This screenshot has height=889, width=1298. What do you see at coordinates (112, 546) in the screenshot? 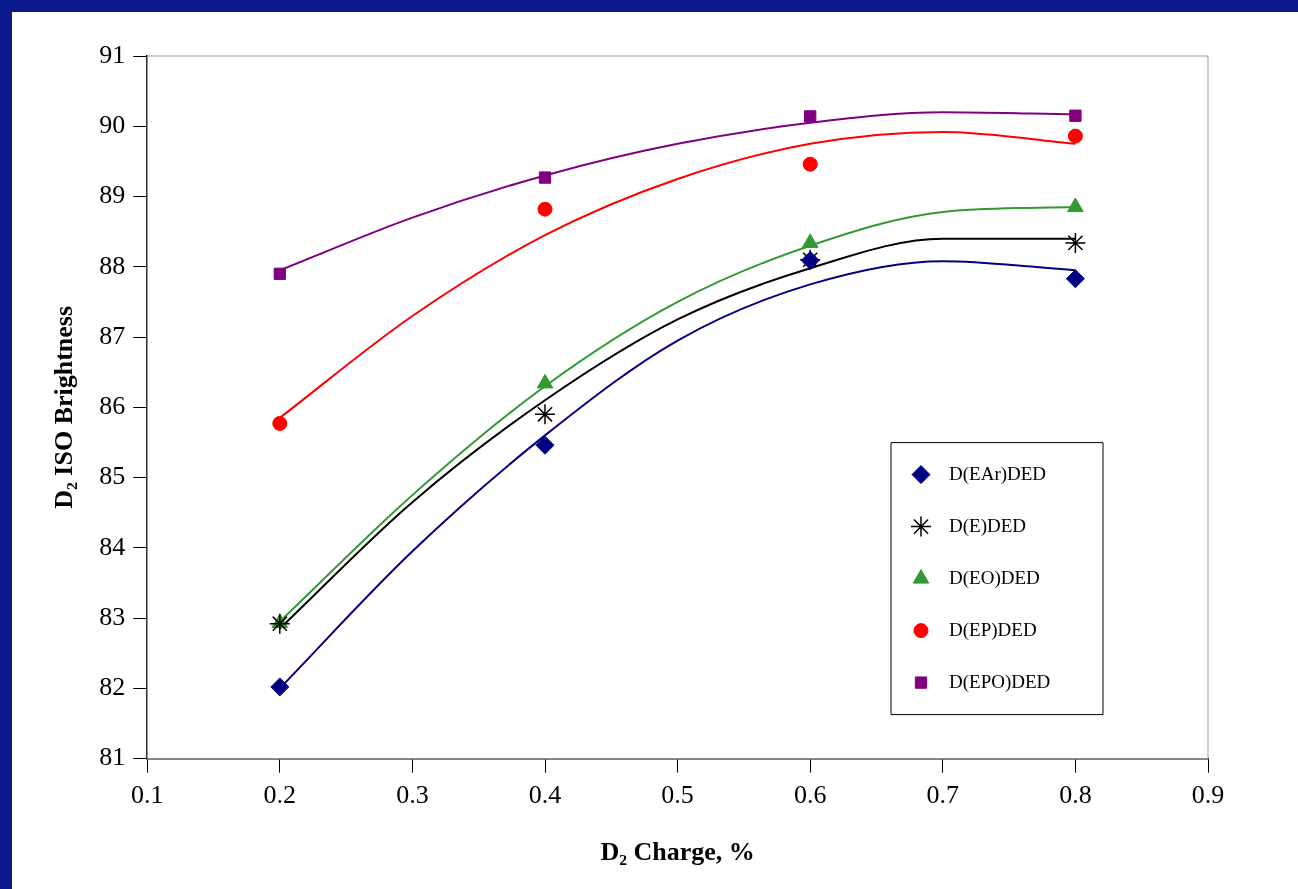
I see `y-tick-label: 84` at bounding box center [112, 546].